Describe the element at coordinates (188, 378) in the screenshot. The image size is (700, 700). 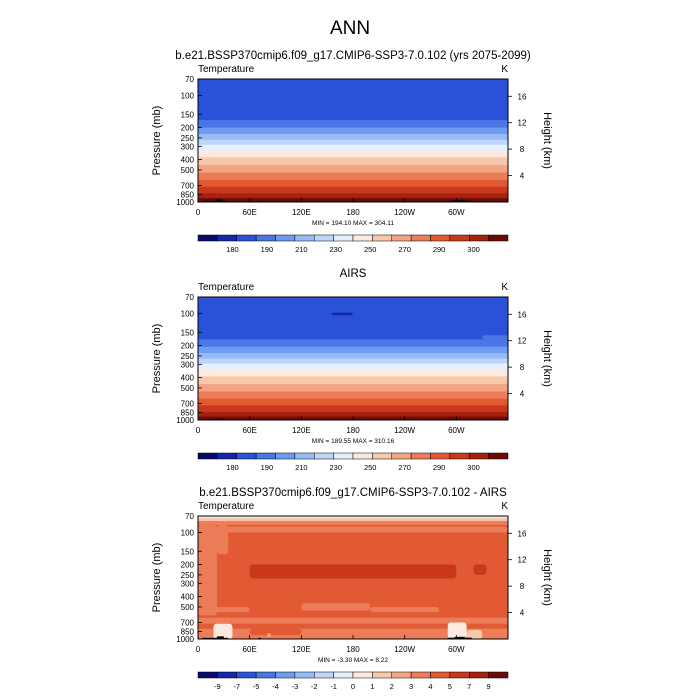
I see `y-tick-label: 400` at that location.